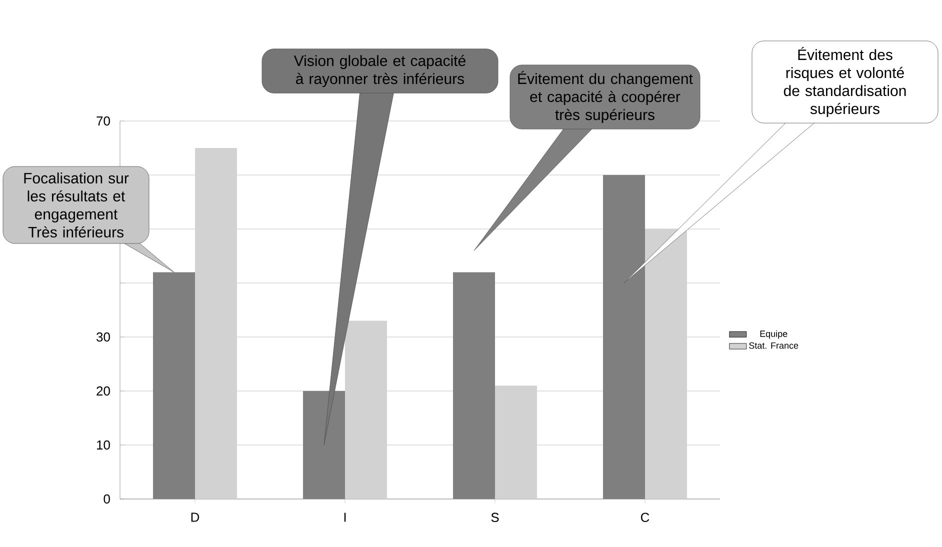  What do you see at coordinates (773, 345) in the screenshot?
I see `legend-label: Stat. France` at bounding box center [773, 345].